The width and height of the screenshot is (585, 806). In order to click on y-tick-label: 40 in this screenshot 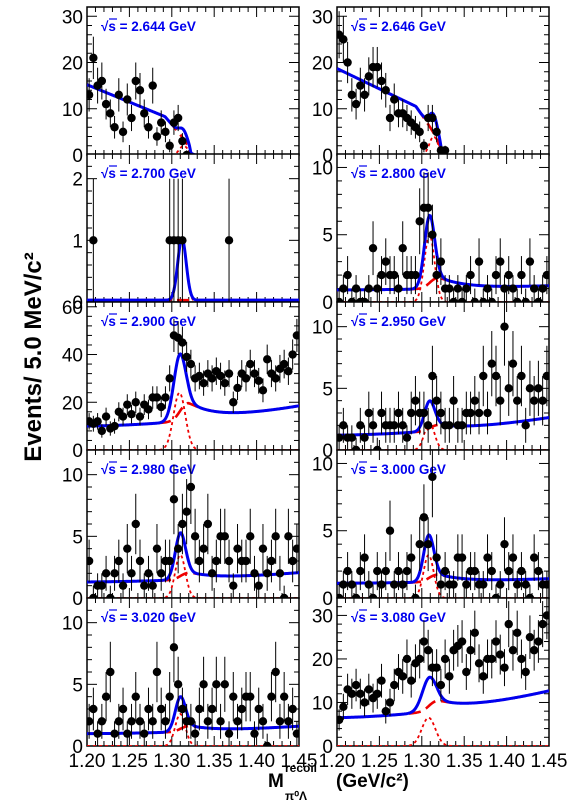, I will do `click(72, 356)`.